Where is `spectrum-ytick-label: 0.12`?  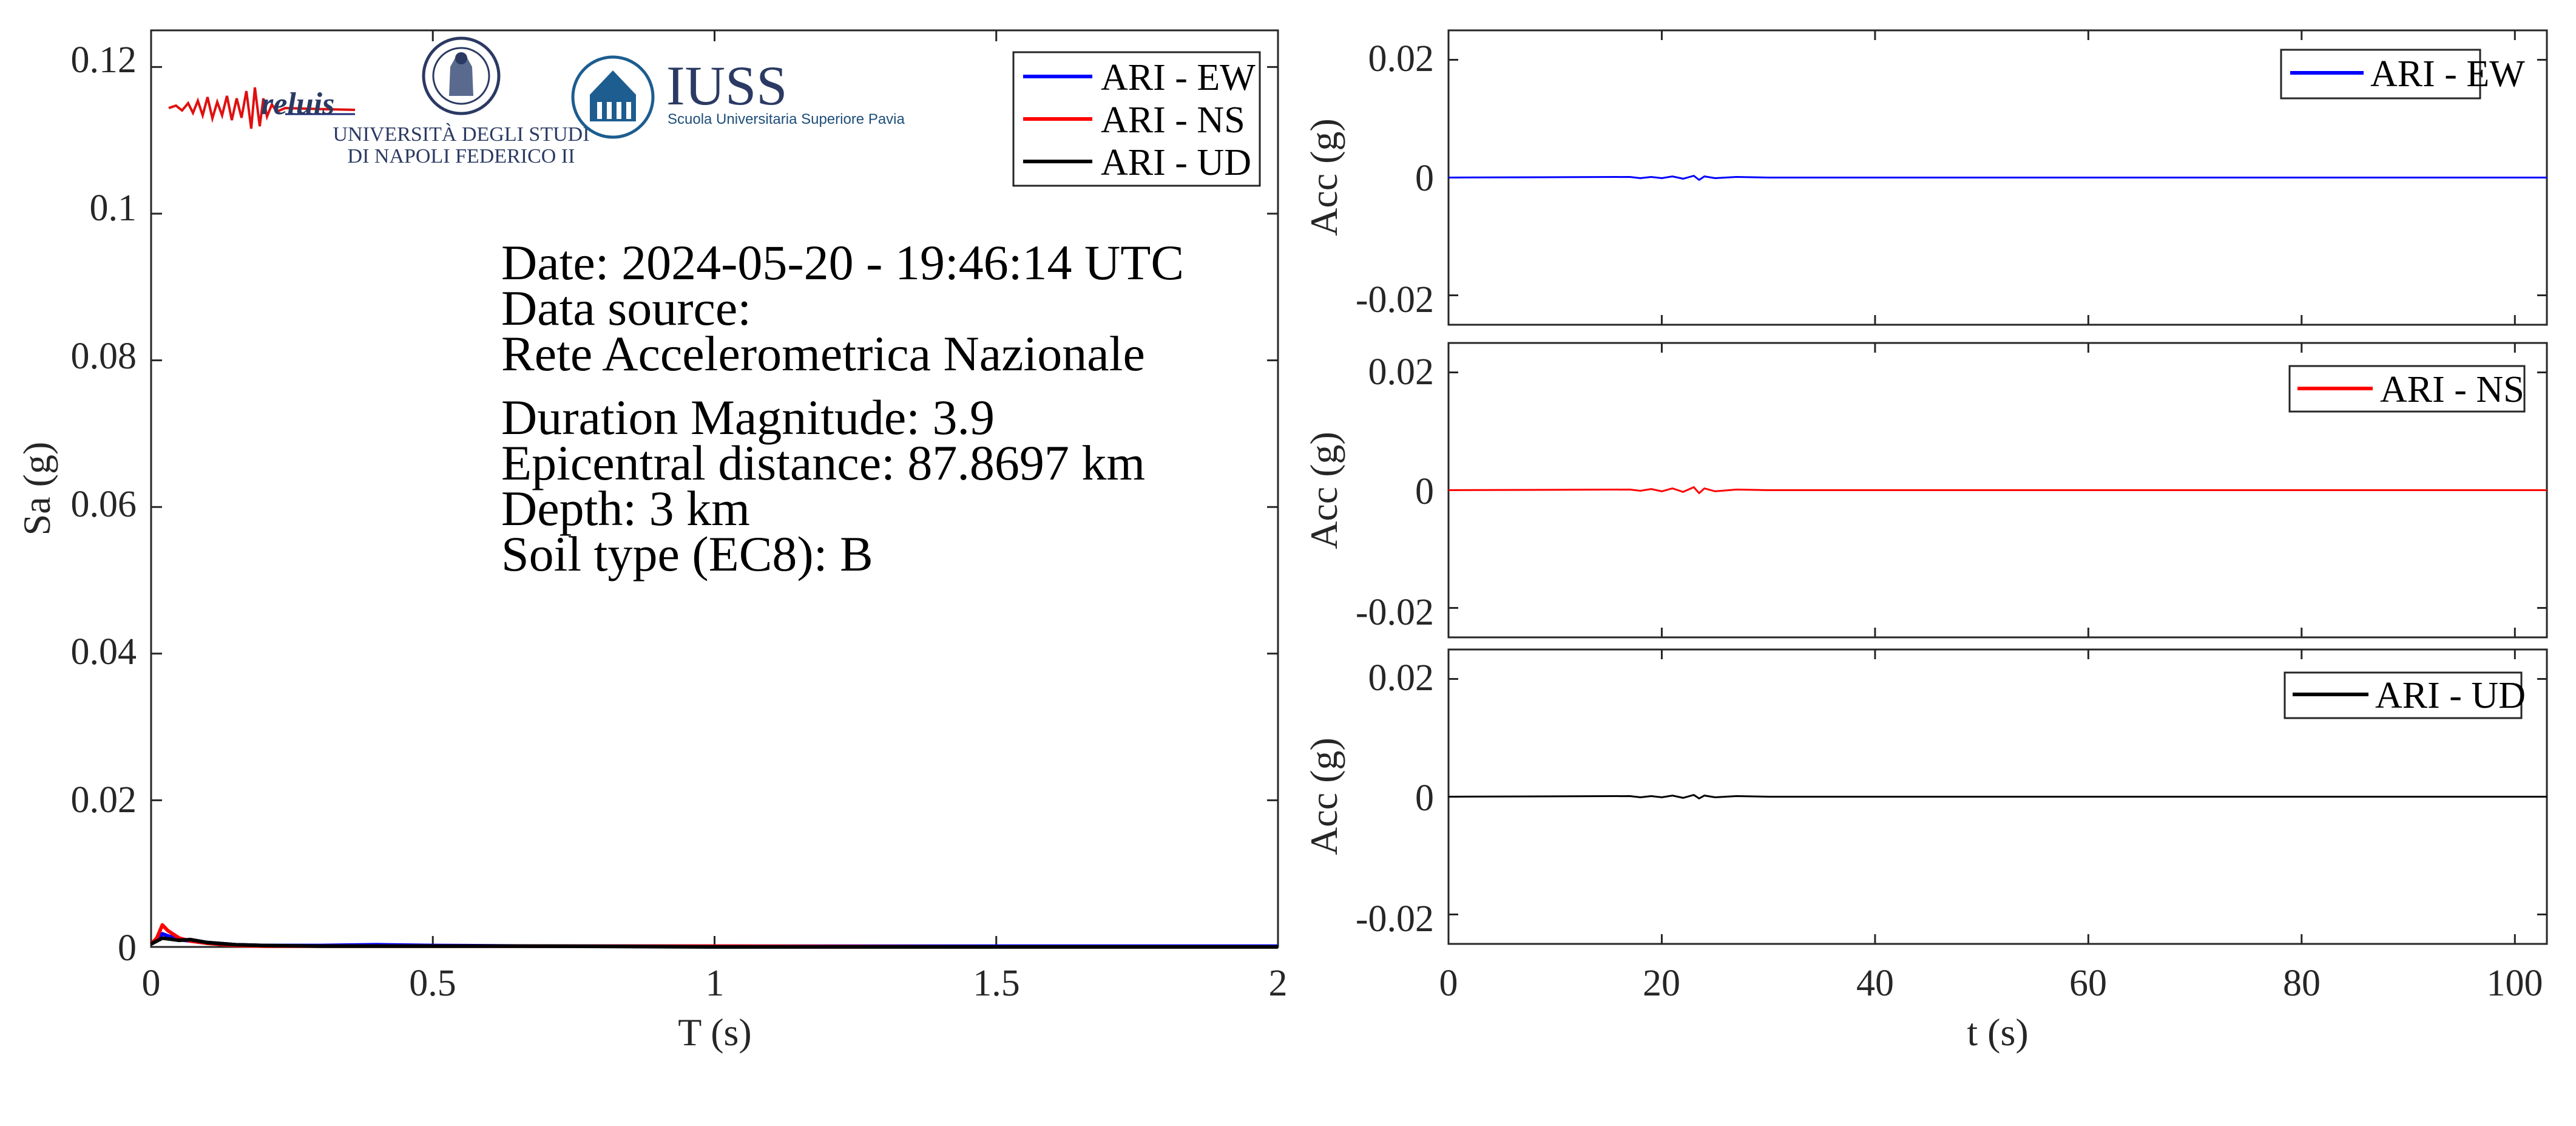
spectrum-ytick-label: 0.12 is located at coordinates (104, 60).